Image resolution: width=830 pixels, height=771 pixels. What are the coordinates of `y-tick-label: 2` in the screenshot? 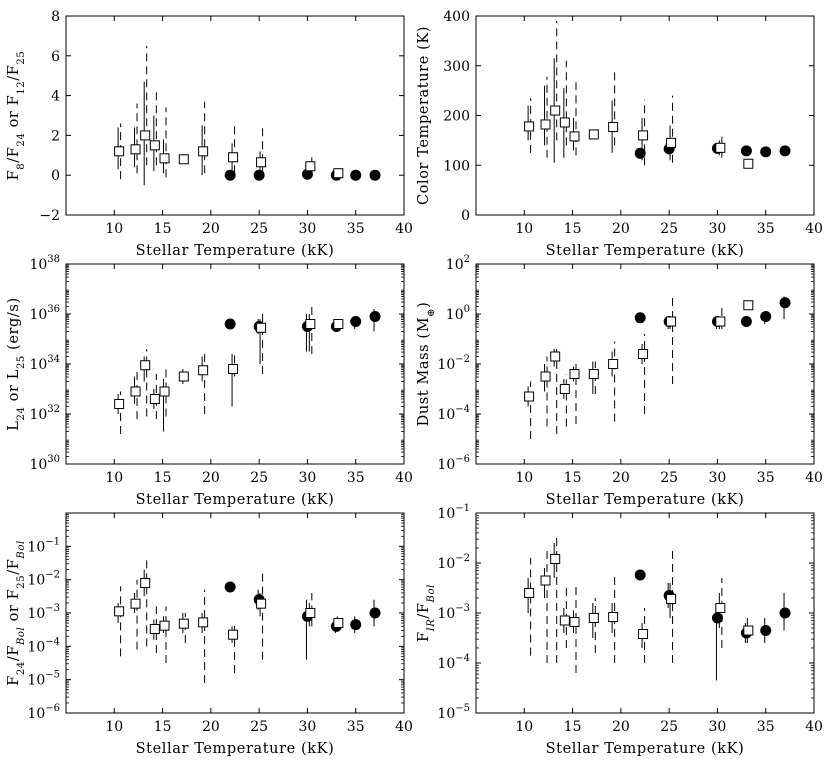 It's located at (55, 136).